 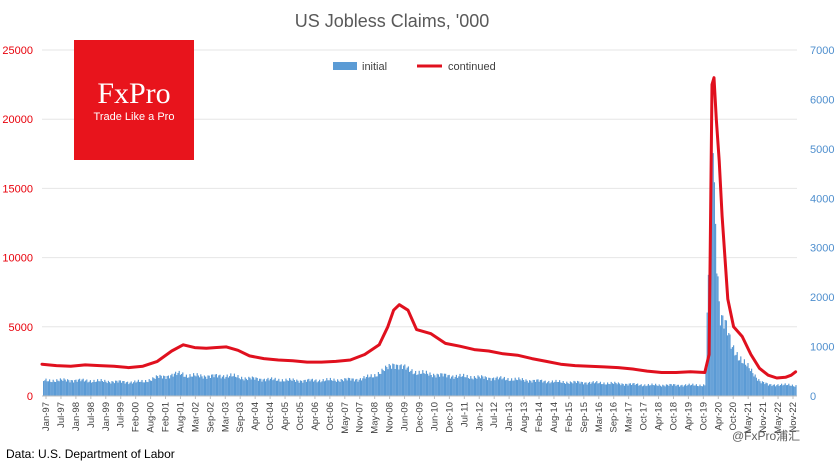 What do you see at coordinates (822, 199) in the screenshot?
I see `right-tick-label: 4000` at bounding box center [822, 199].